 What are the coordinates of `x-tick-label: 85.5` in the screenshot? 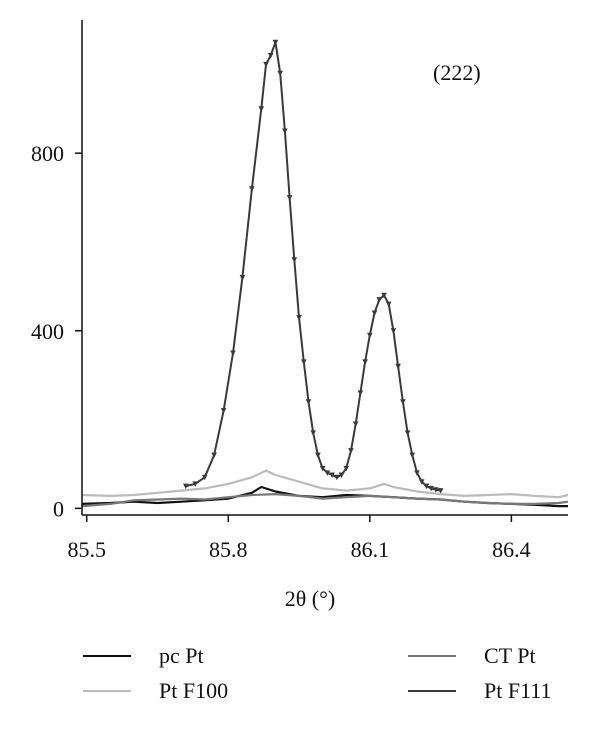 It's located at (86, 549).